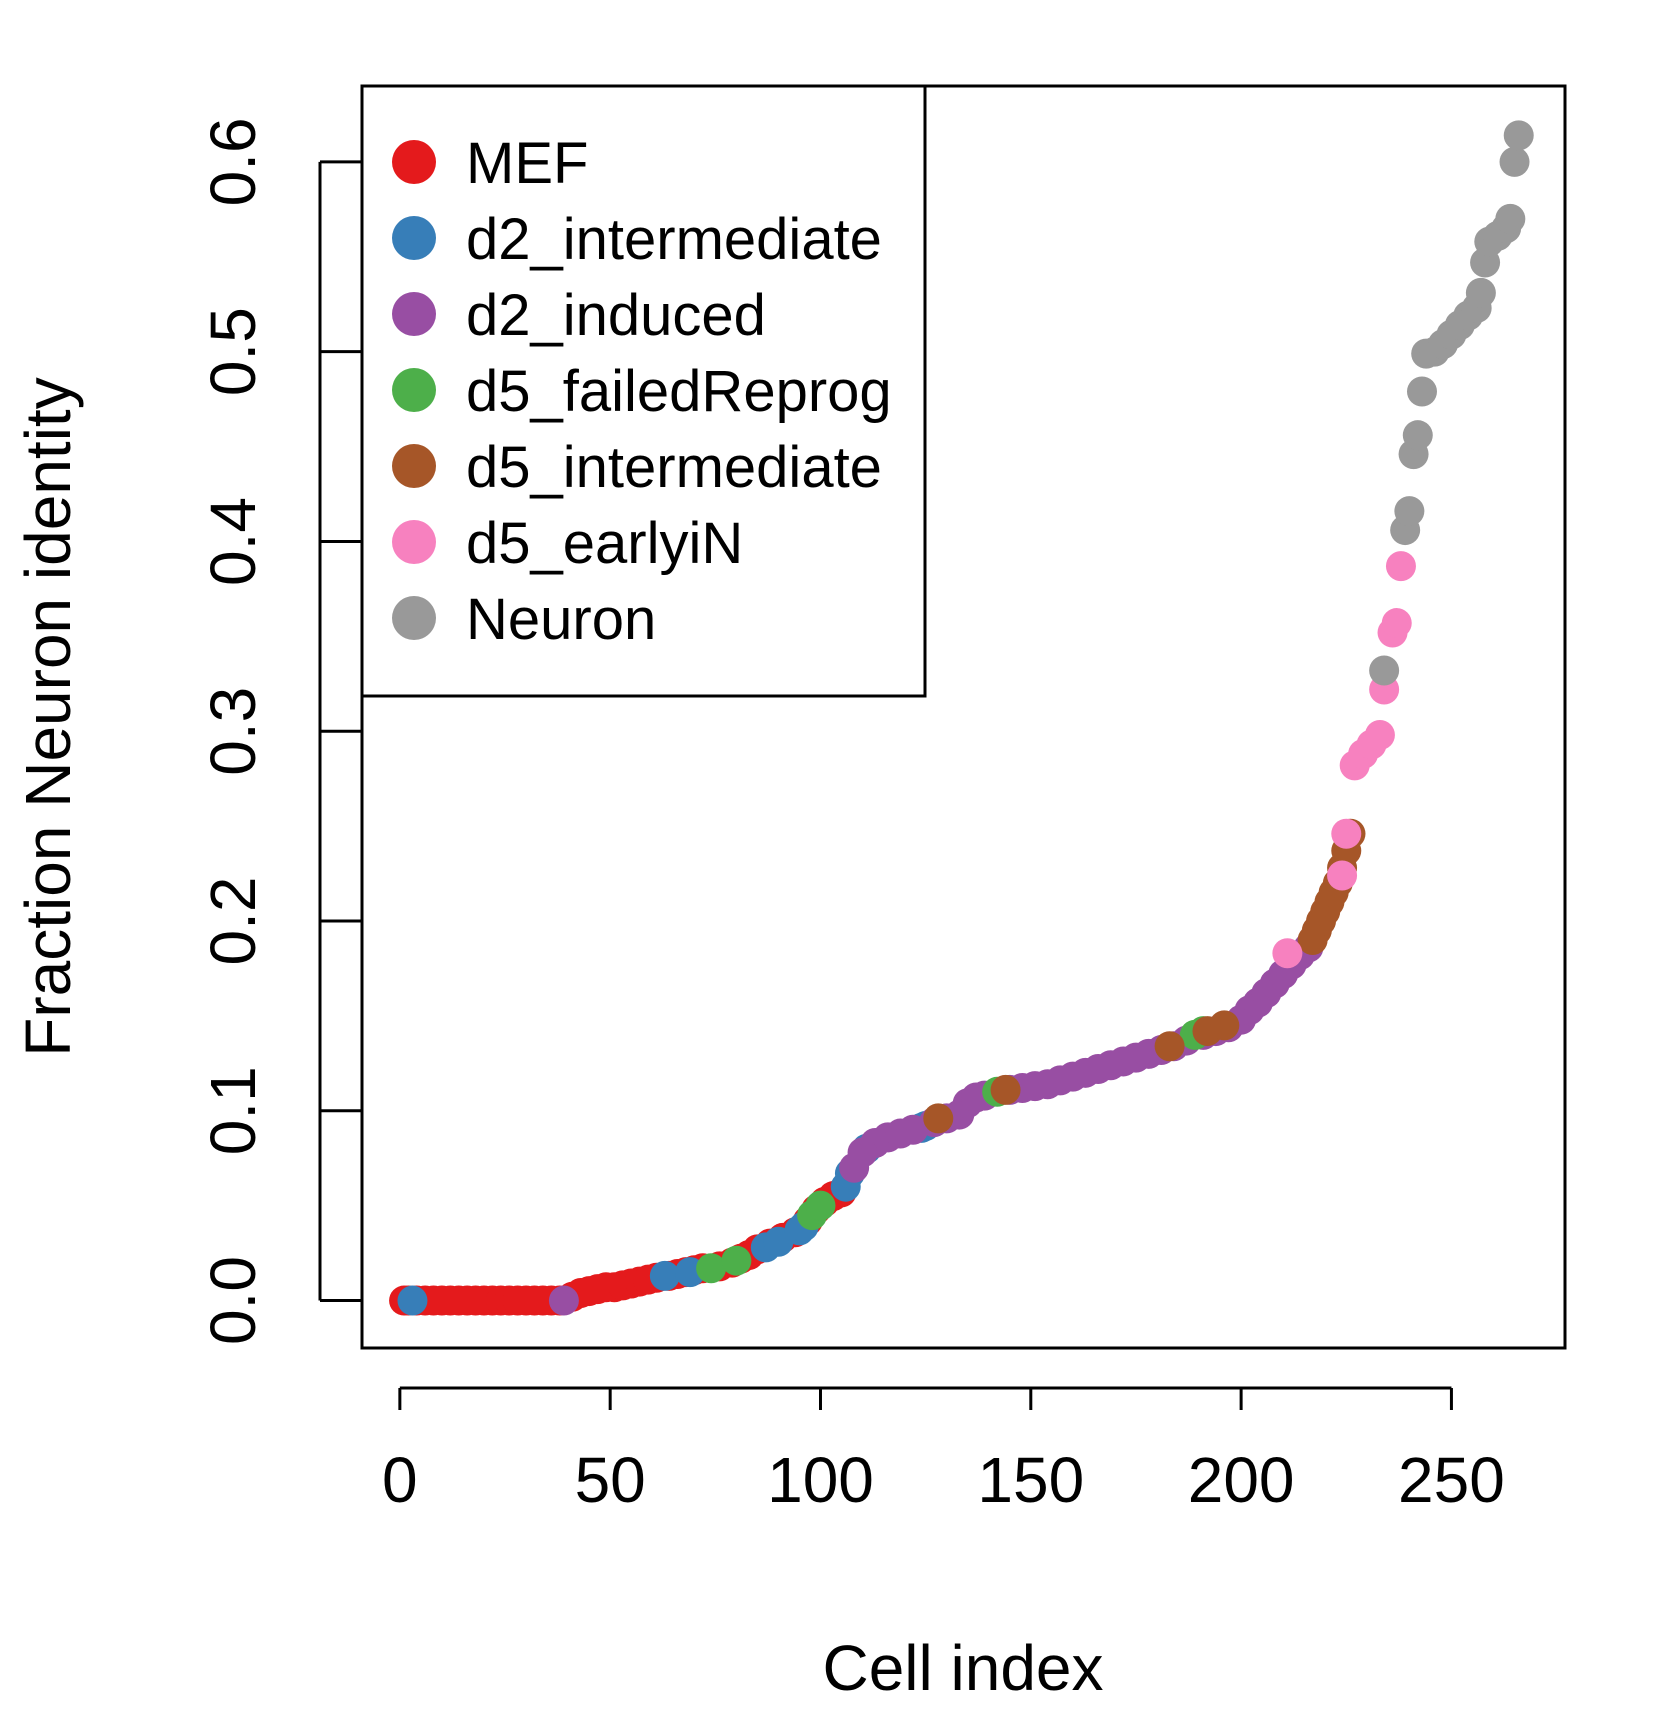  What do you see at coordinates (233, 541) in the screenshot?
I see `y-tick-label: 0.4` at bounding box center [233, 541].